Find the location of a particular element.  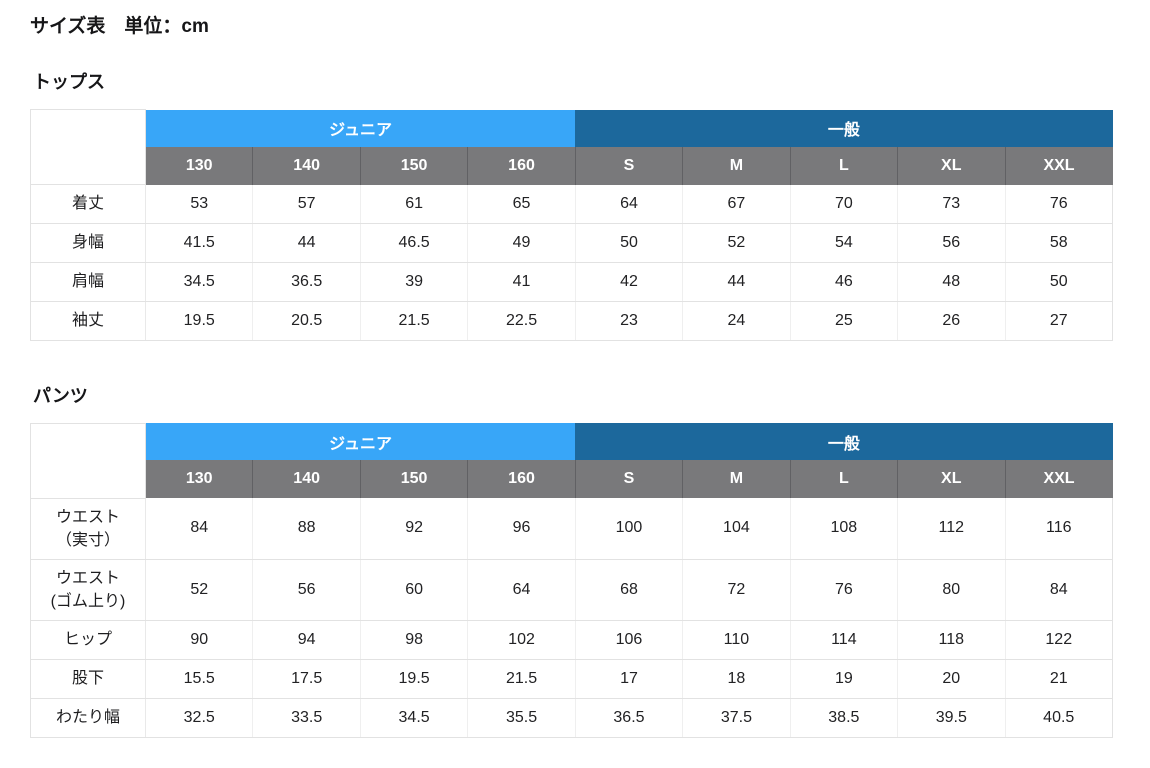

value-cell: 104 is located at coordinates (736, 529).